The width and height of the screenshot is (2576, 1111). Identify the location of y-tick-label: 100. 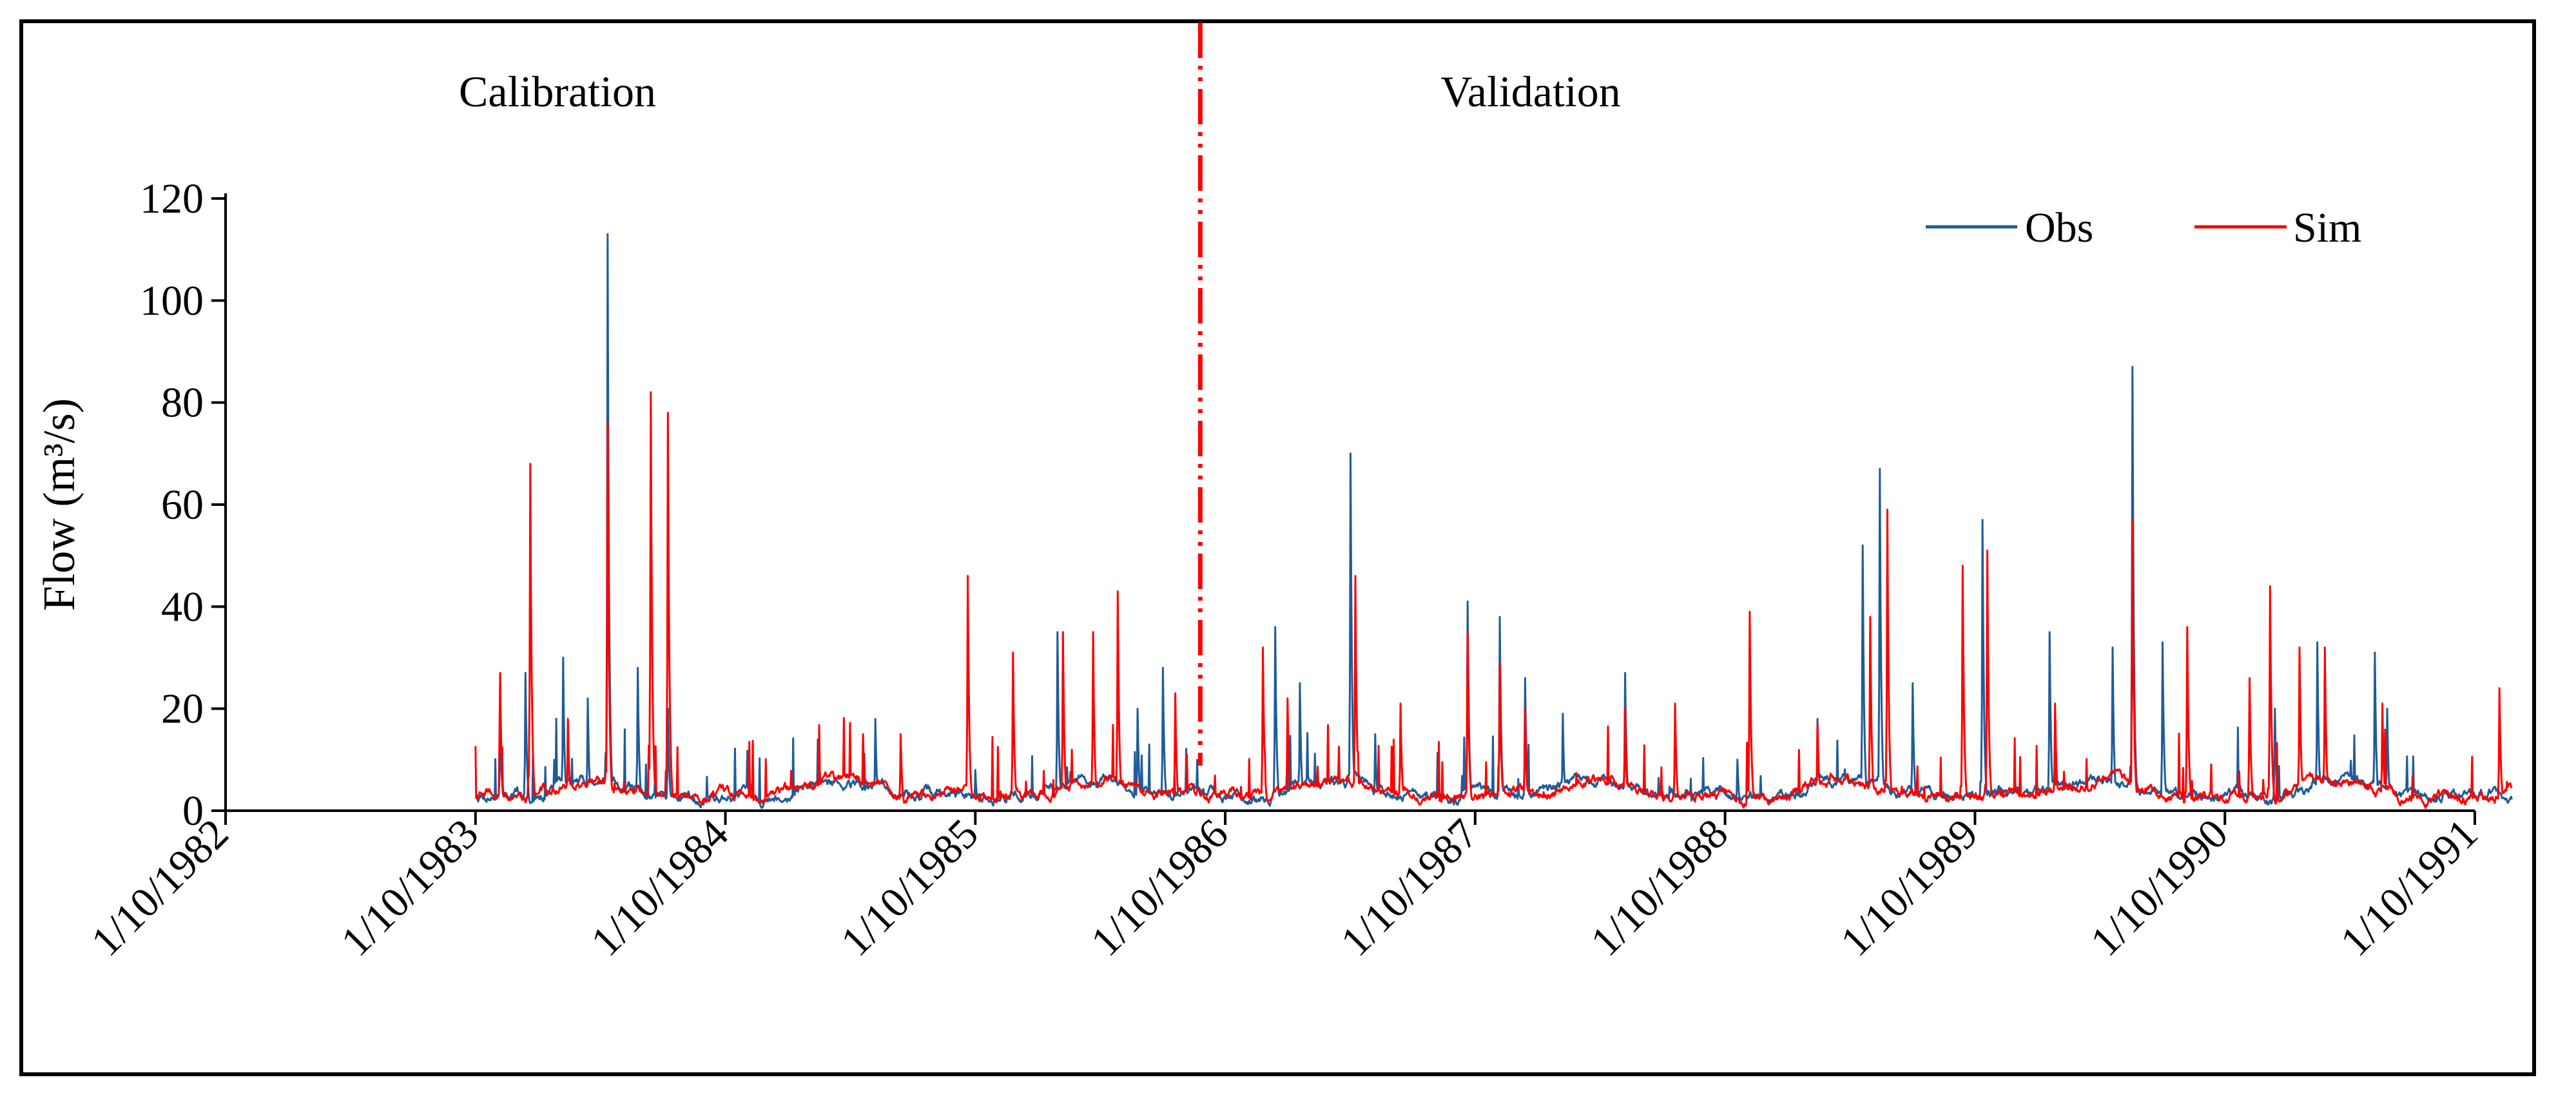
(172, 300).